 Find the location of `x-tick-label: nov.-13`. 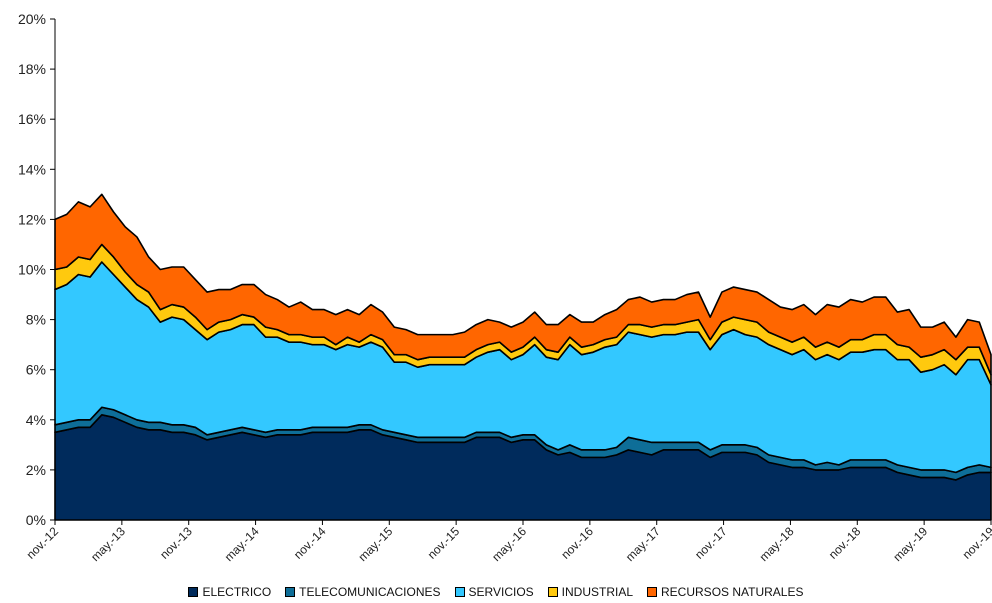

x-tick-label: nov.-13 is located at coordinates (176, 543).